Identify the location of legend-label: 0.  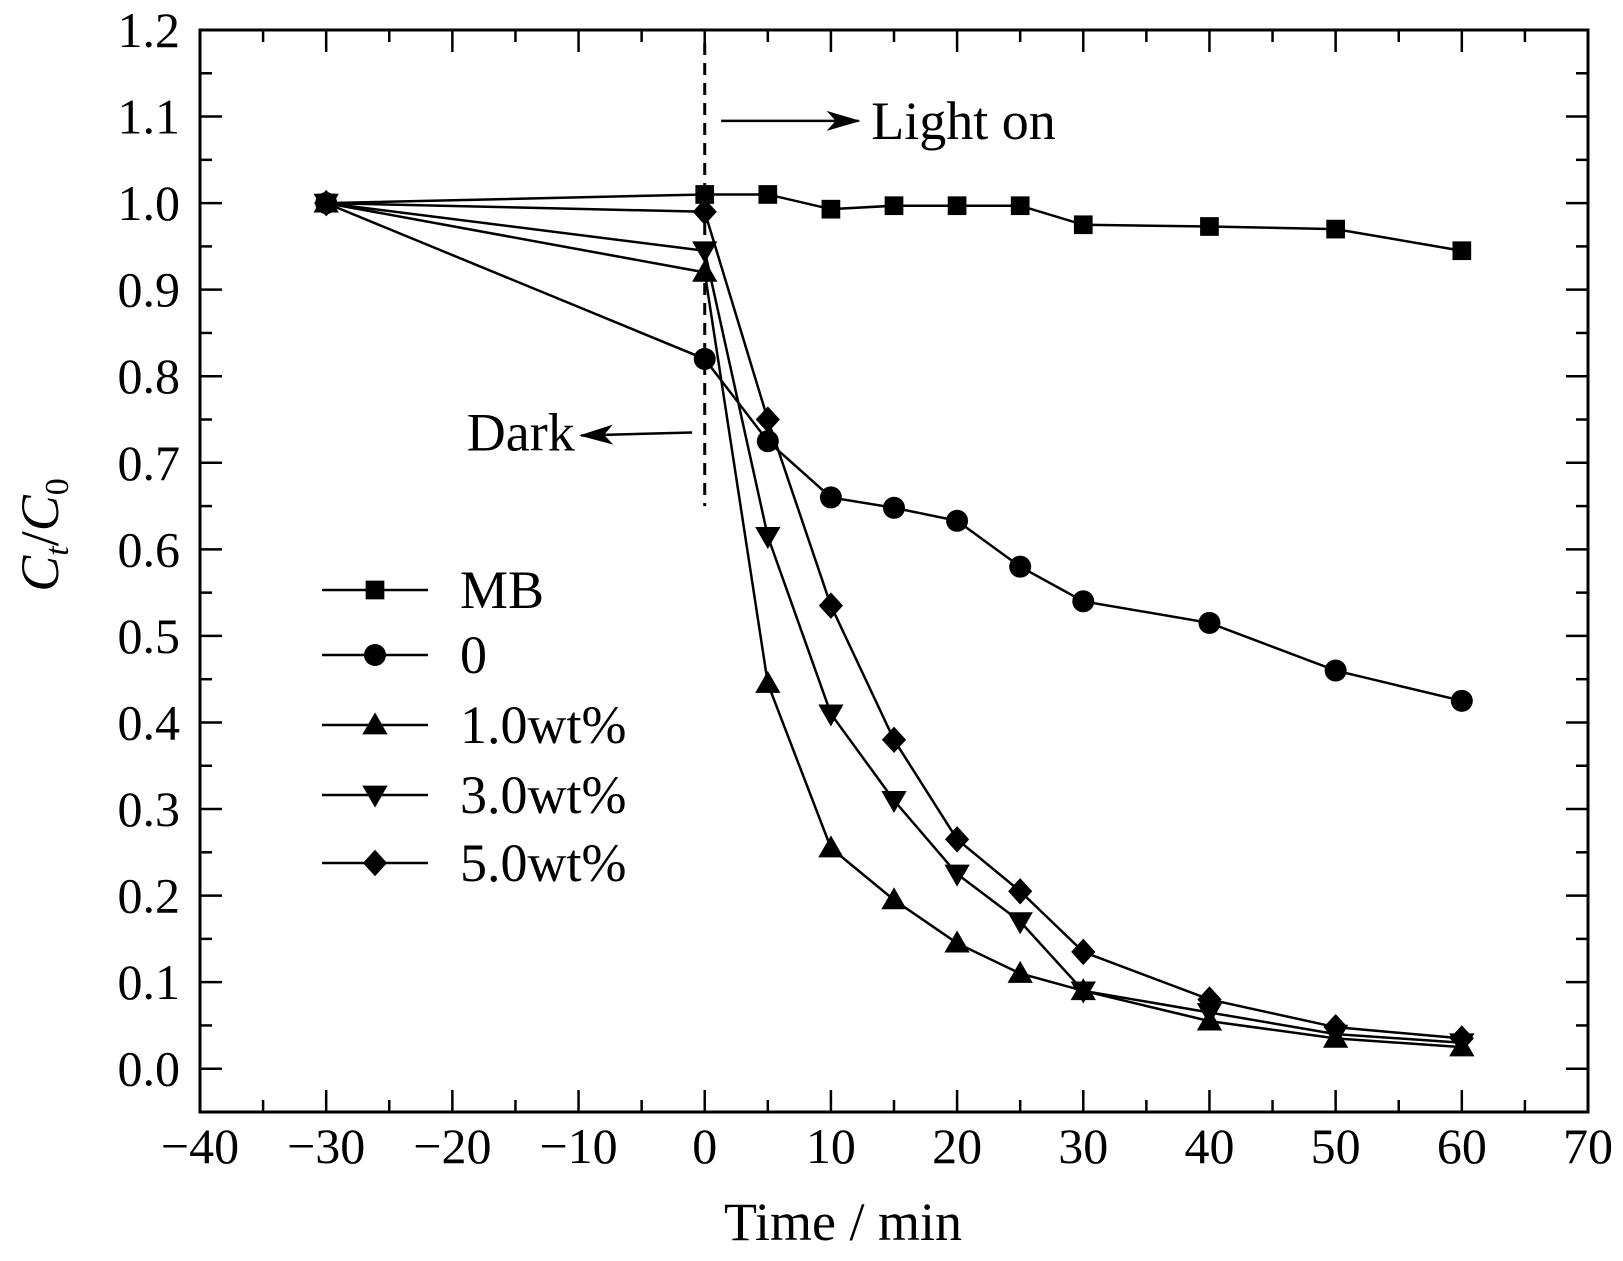
(473, 655).